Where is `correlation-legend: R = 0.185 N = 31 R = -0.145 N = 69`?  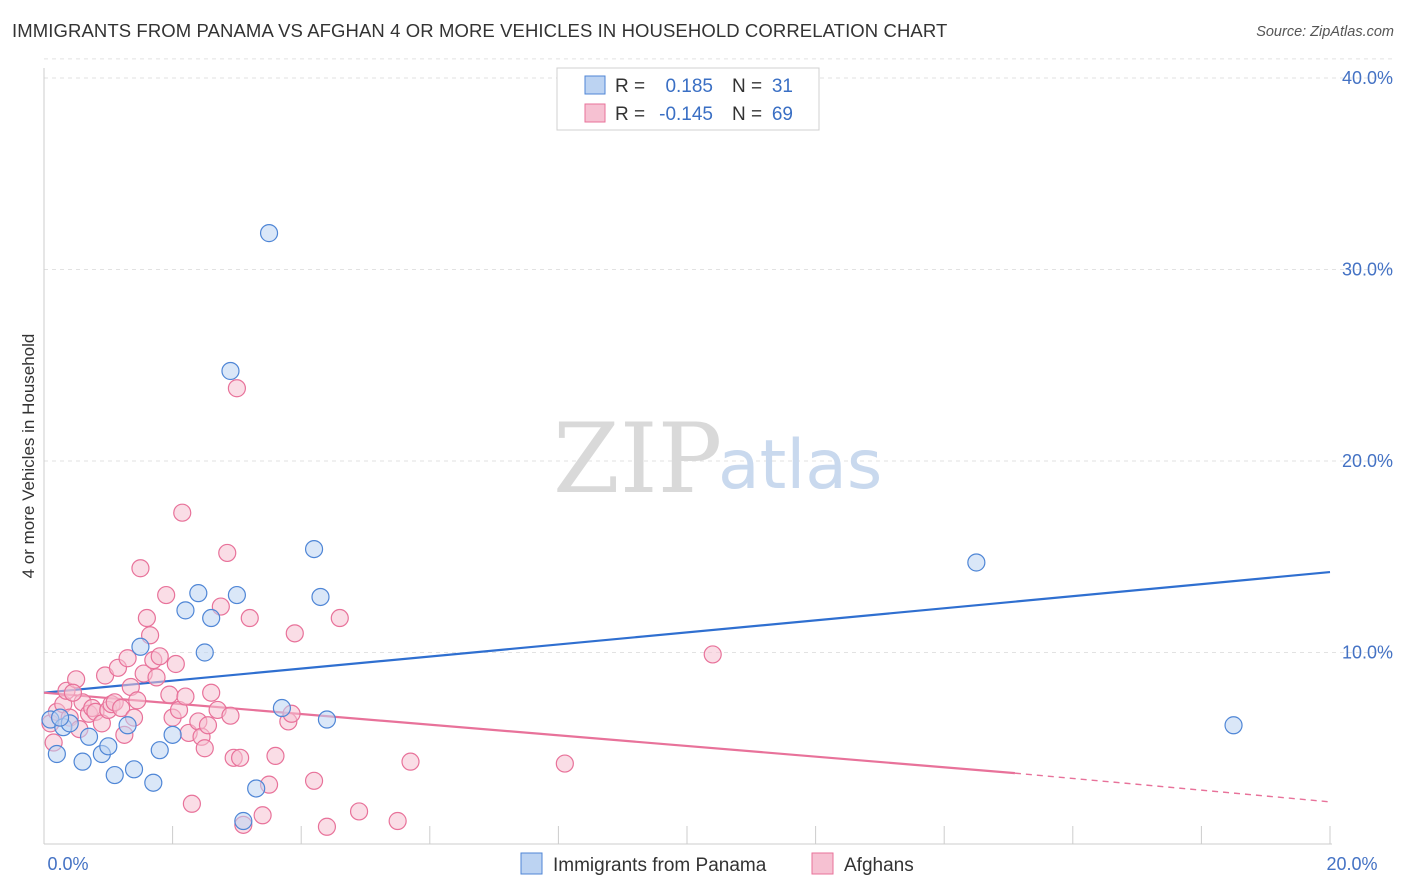
correlation-legend: R = 0.185 N = 31 R = -0.145 N = 69 is located at coordinates (688, 99).